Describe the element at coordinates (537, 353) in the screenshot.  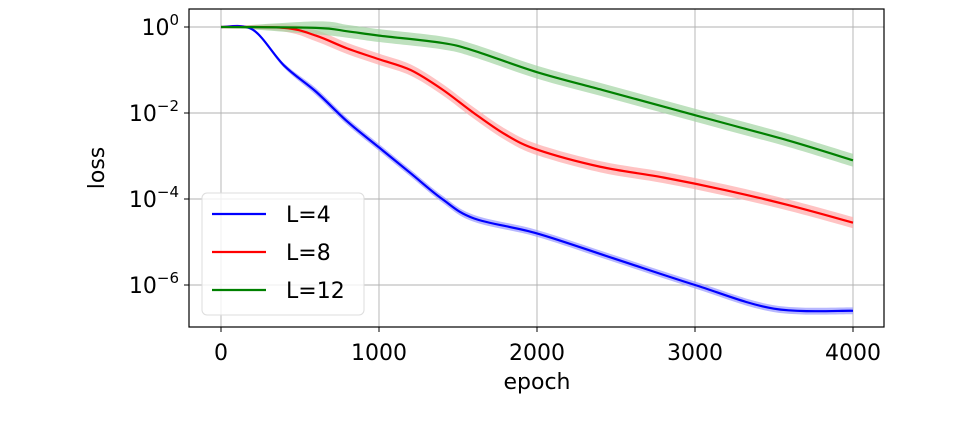
I see `x-tick-label: 2000` at that location.